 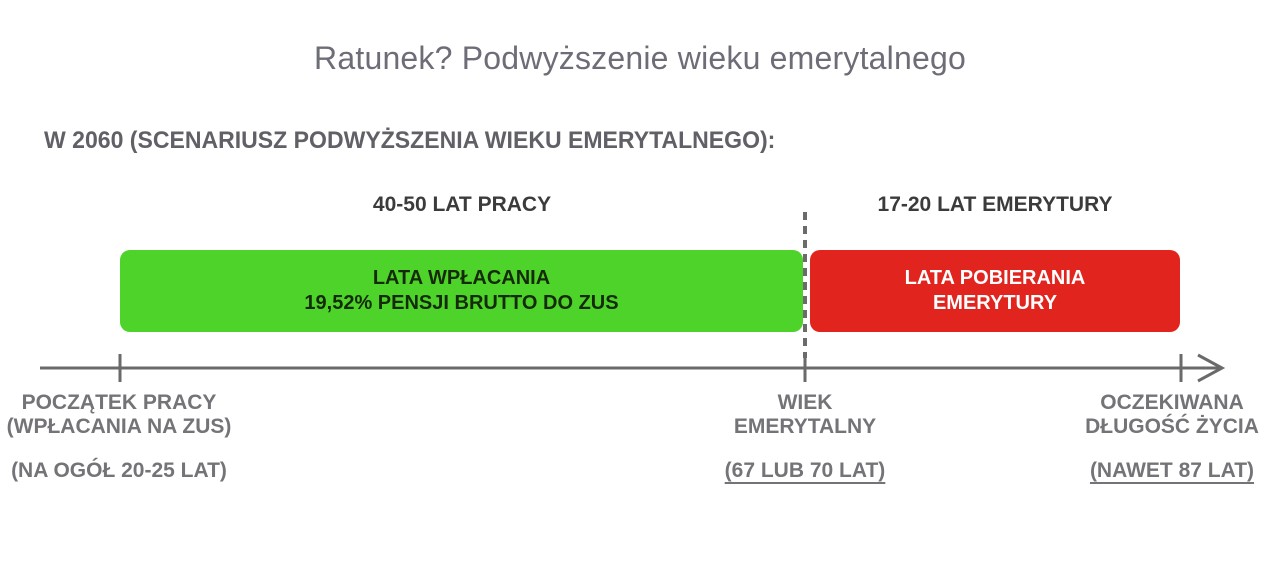 I want to click on retirement-bar-label-line1: LATA POBIERANIA, so click(x=995, y=278).